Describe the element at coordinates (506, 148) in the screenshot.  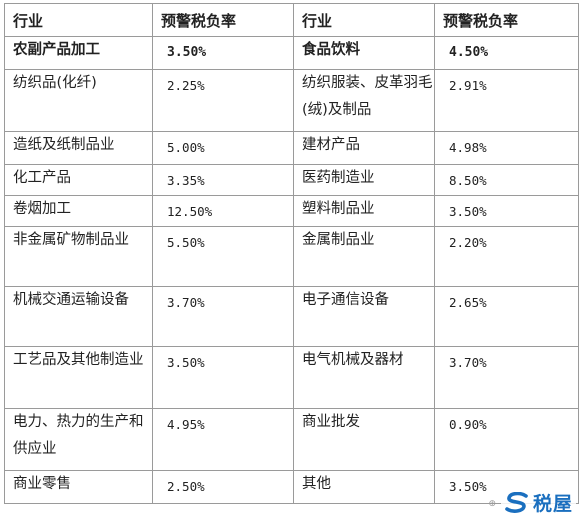
I see `rate-b-cell: 4.98%` at that location.